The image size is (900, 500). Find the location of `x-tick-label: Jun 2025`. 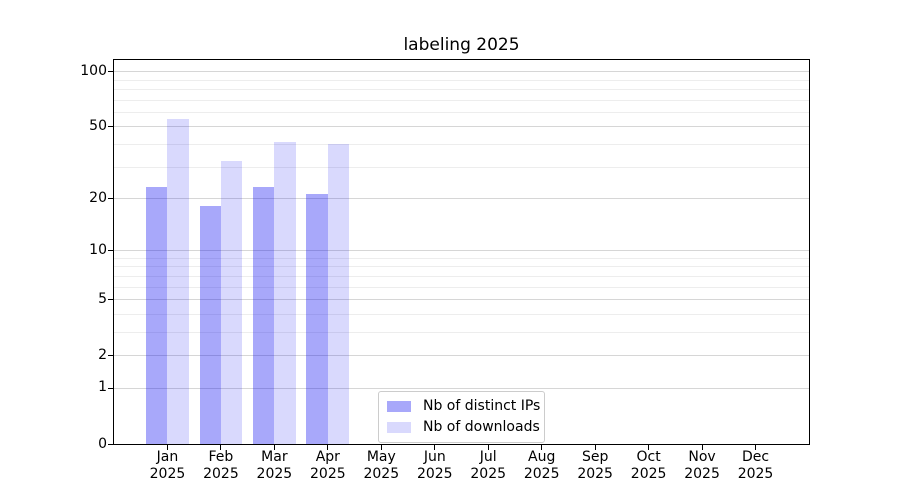

x-tick-label: Jun 2025 is located at coordinates (435, 465).